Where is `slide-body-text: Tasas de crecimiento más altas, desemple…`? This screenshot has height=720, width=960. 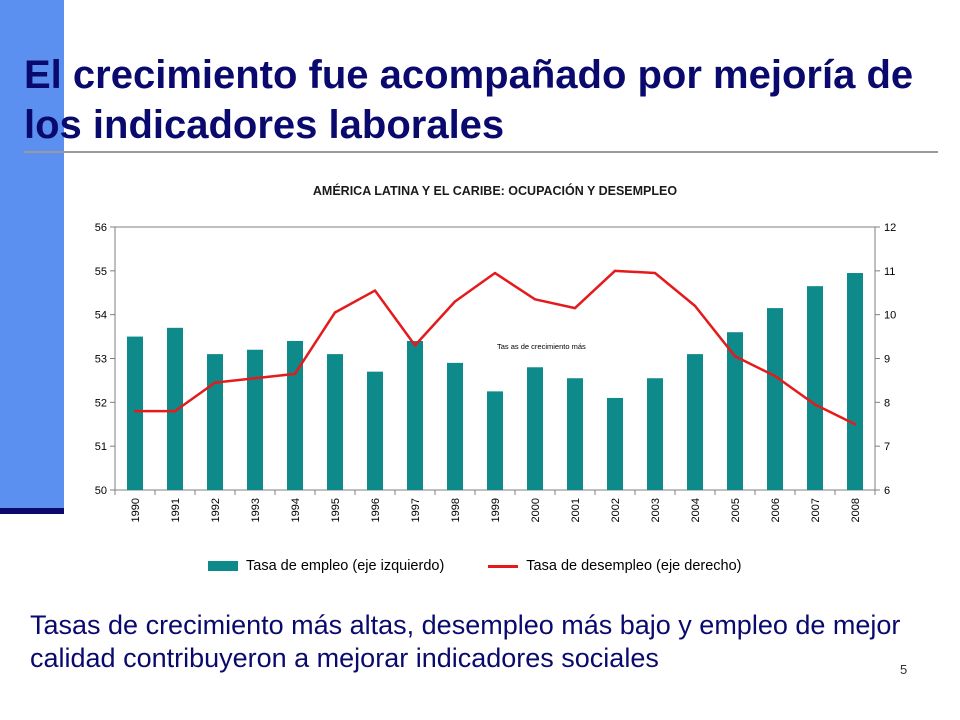 slide-body-text: Tasas de crecimiento más altas, desemple… is located at coordinates (465, 641).